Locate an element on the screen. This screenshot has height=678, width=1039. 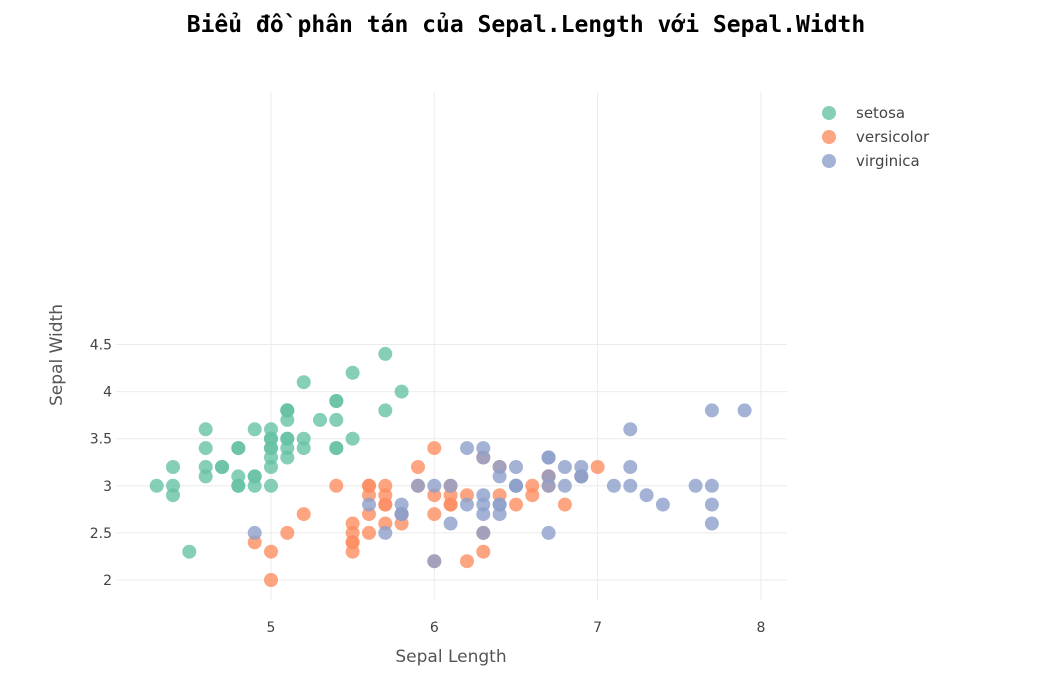
x-tick-label: 6 is located at coordinates (434, 628).